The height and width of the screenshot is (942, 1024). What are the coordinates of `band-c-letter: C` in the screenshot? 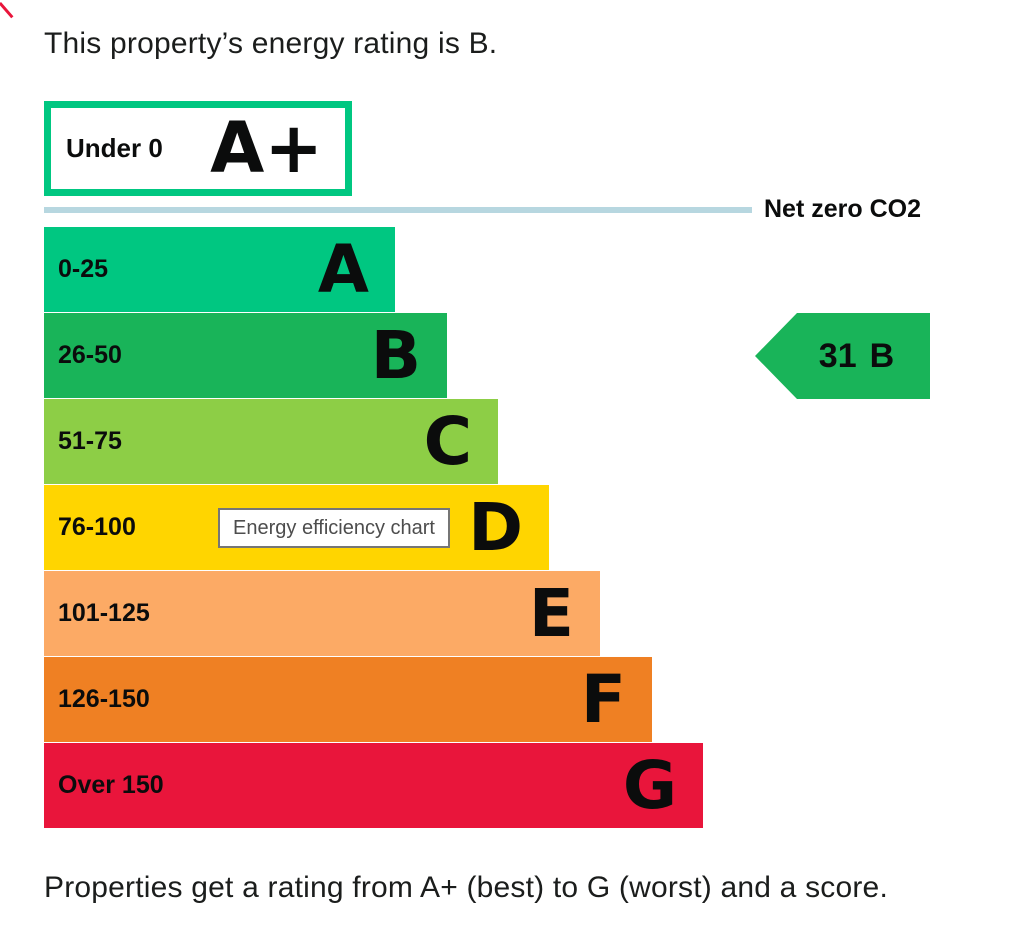 It's located at (447, 441).